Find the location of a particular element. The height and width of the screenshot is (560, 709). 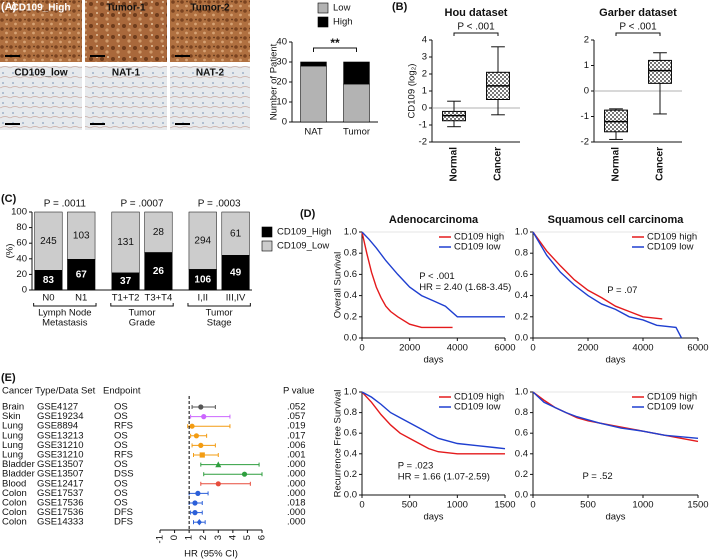

y-tick-label: 40 is located at coordinates (281, 42).